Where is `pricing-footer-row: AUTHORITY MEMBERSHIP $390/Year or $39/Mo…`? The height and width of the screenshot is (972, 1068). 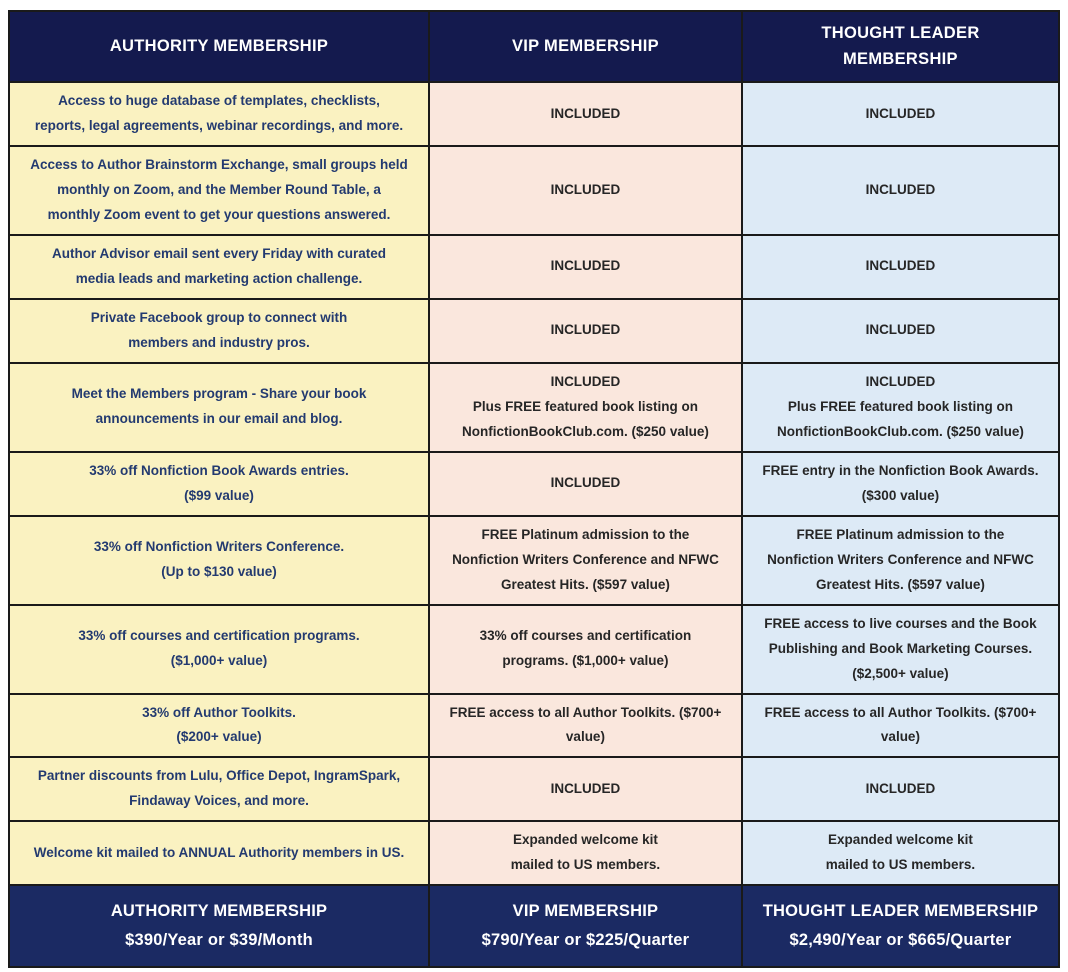 pricing-footer-row: AUTHORITY MEMBERSHIP $390/Year or $39/Mo… is located at coordinates (534, 926).